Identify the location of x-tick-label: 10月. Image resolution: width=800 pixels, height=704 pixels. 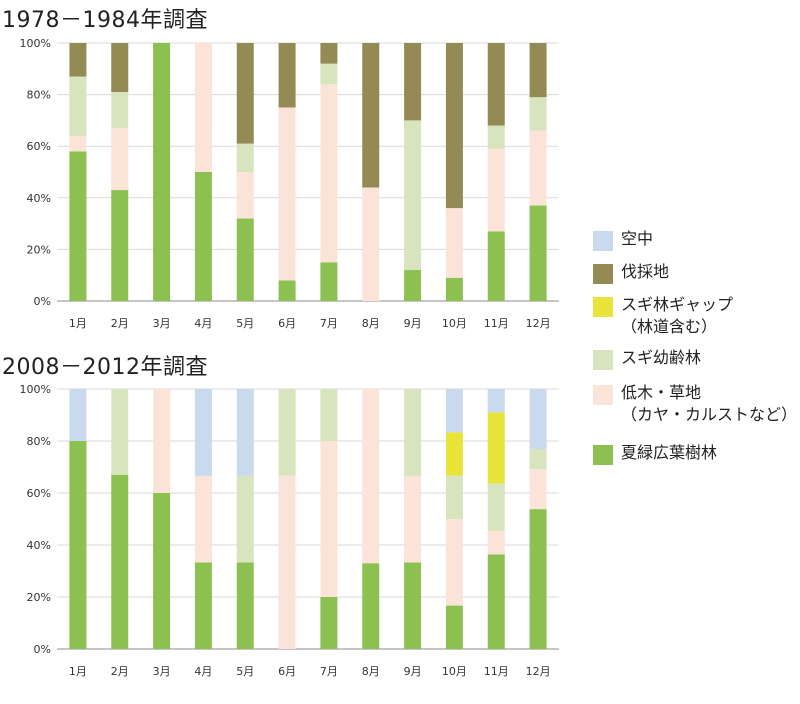
(454, 323).